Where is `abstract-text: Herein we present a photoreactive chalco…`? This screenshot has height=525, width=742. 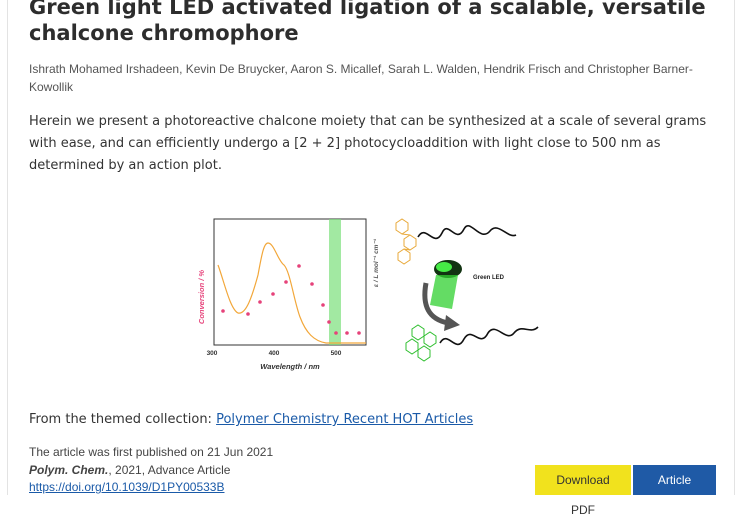
abstract-text: Herein we present a photoreactive chalco… is located at coordinates (368, 143).